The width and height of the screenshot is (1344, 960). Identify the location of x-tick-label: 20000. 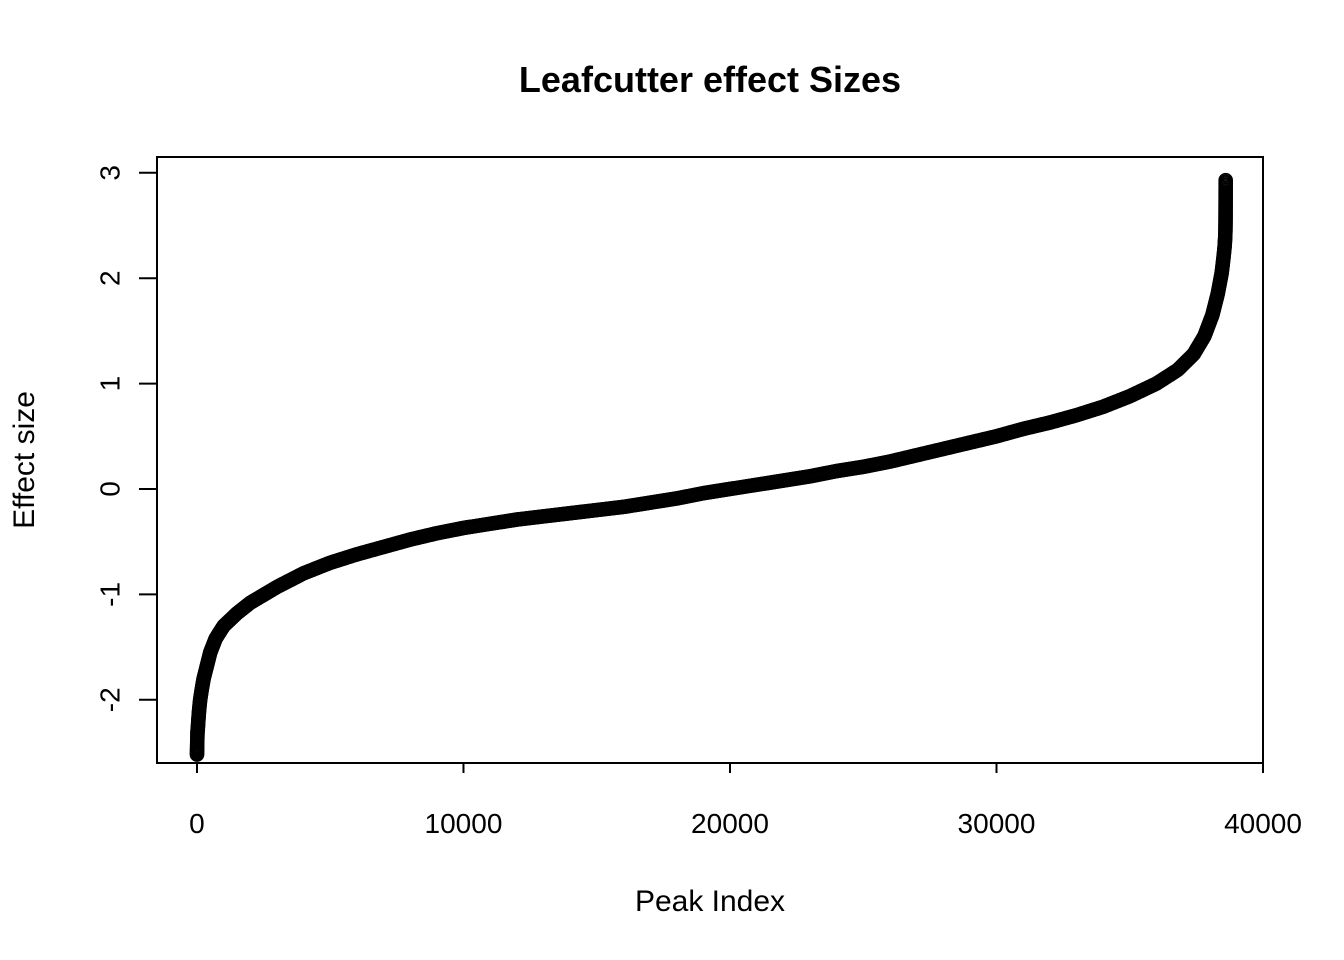
(730, 823).